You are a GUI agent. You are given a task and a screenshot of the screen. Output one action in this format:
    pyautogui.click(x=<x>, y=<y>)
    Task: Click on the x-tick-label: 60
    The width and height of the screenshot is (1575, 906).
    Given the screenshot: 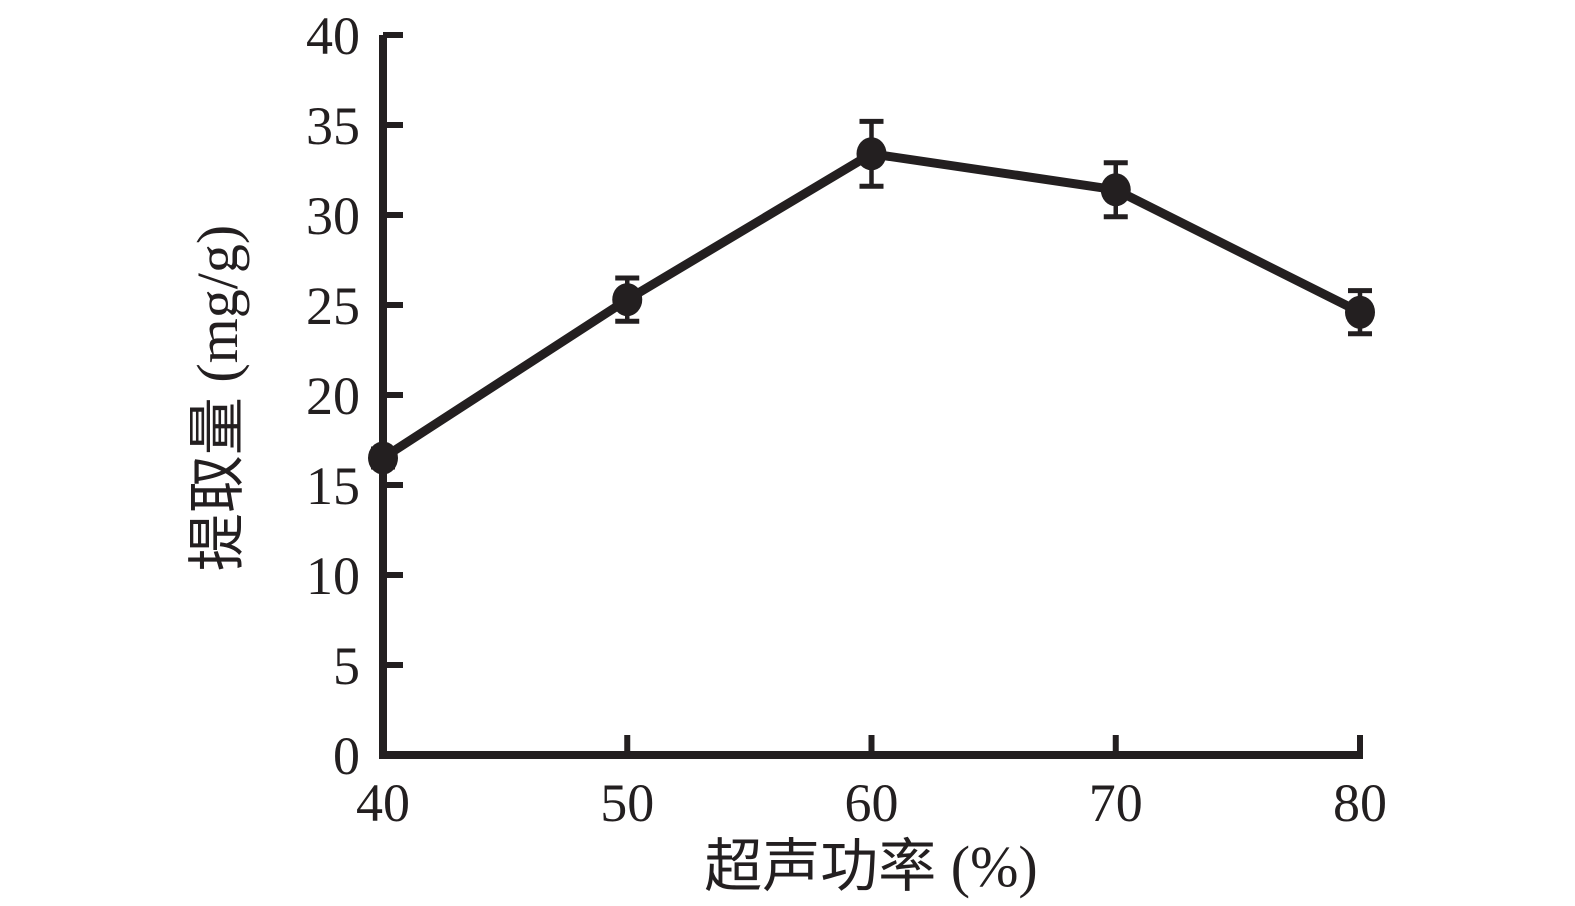 What is the action you would take?
    pyautogui.click(x=872, y=803)
    